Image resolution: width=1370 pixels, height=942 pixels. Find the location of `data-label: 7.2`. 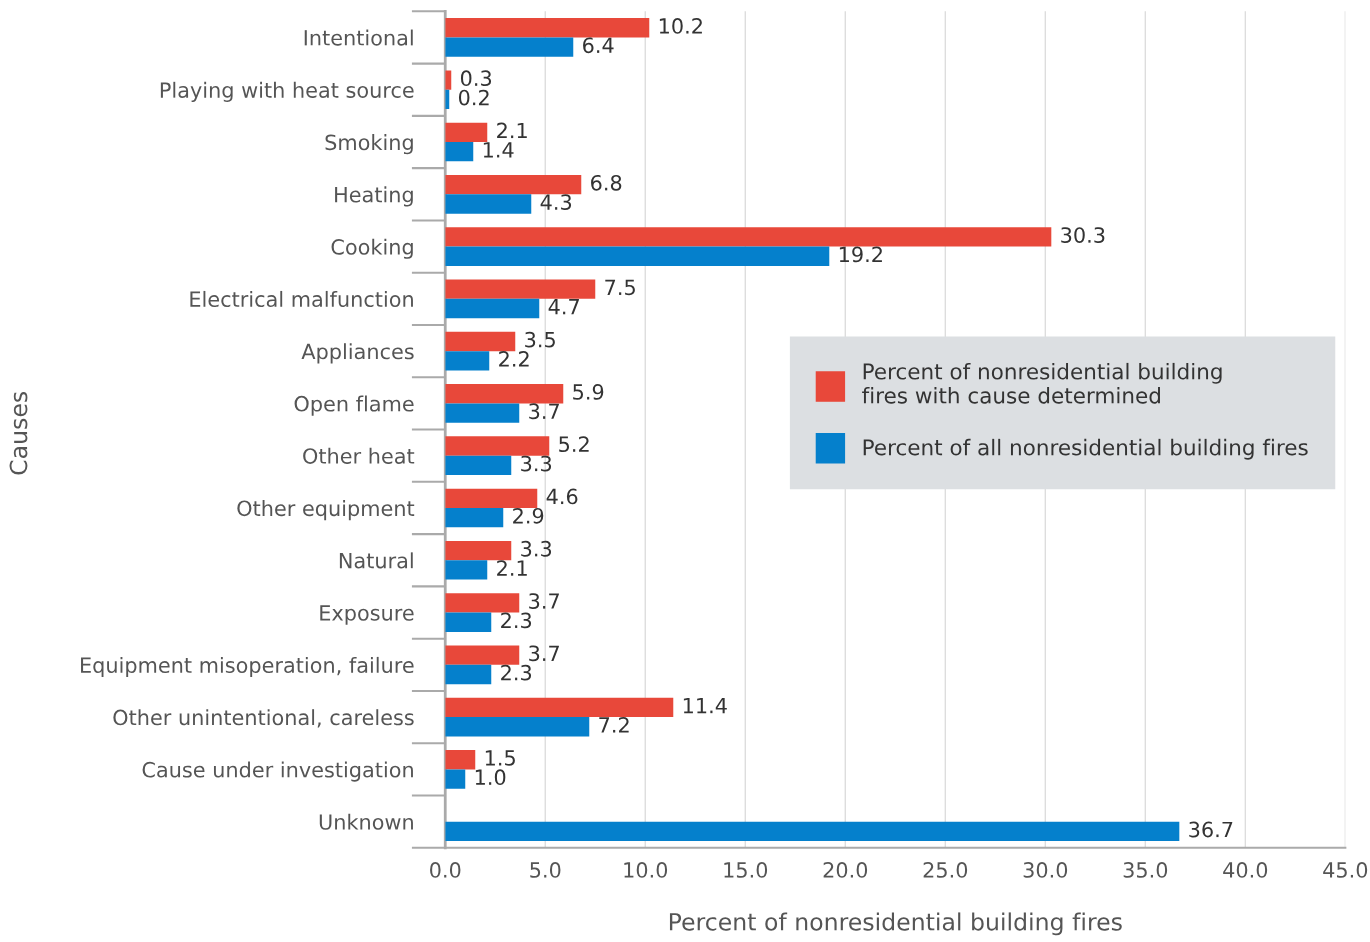

data-label: 7.2 is located at coordinates (614, 725).